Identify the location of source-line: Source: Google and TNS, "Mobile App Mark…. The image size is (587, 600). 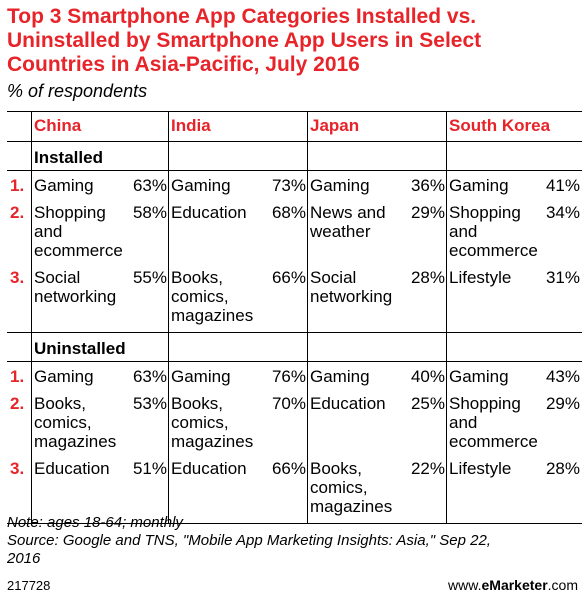
(249, 540).